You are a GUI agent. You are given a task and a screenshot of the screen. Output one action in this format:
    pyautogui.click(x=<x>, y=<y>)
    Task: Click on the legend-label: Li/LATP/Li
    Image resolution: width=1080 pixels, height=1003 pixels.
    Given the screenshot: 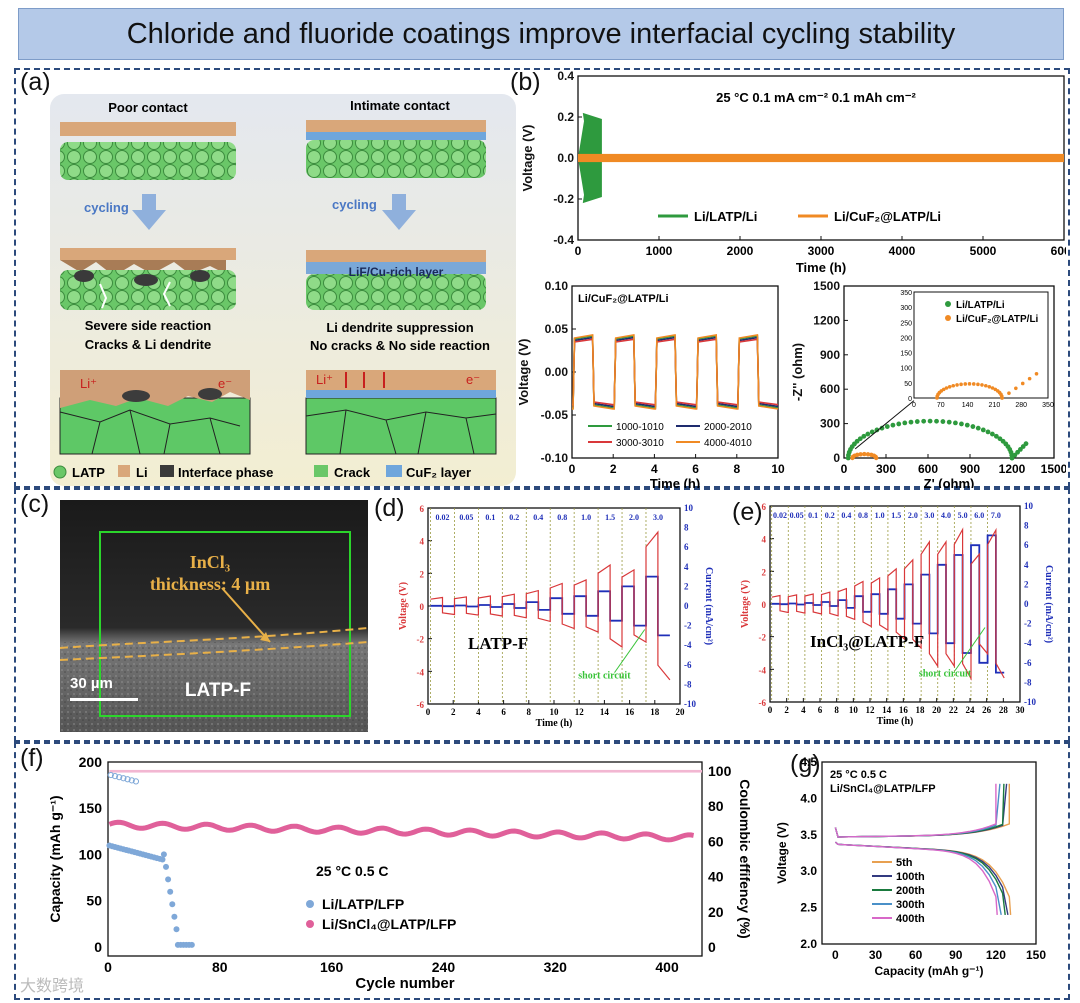 What is the action you would take?
    pyautogui.click(x=980, y=305)
    